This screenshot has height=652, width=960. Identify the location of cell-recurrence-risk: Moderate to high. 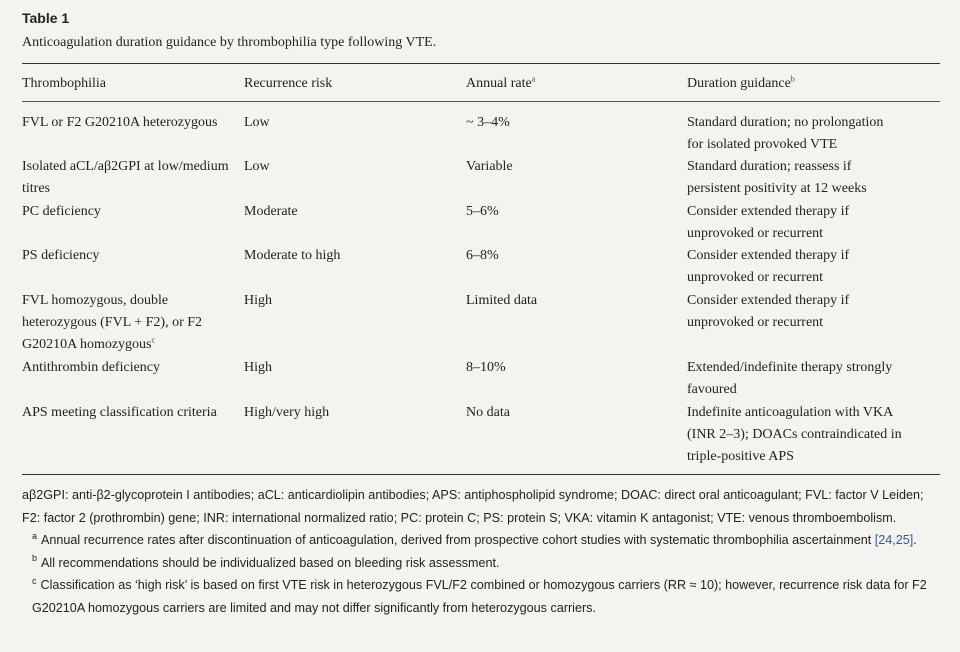
(292, 255).